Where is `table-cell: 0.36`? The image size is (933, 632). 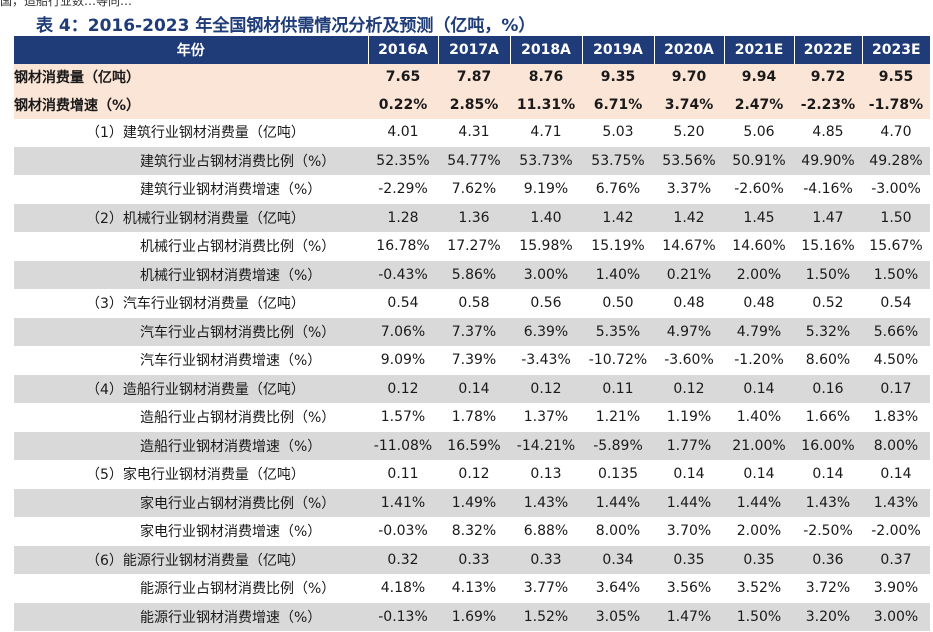
table-cell: 0.36 is located at coordinates (828, 560).